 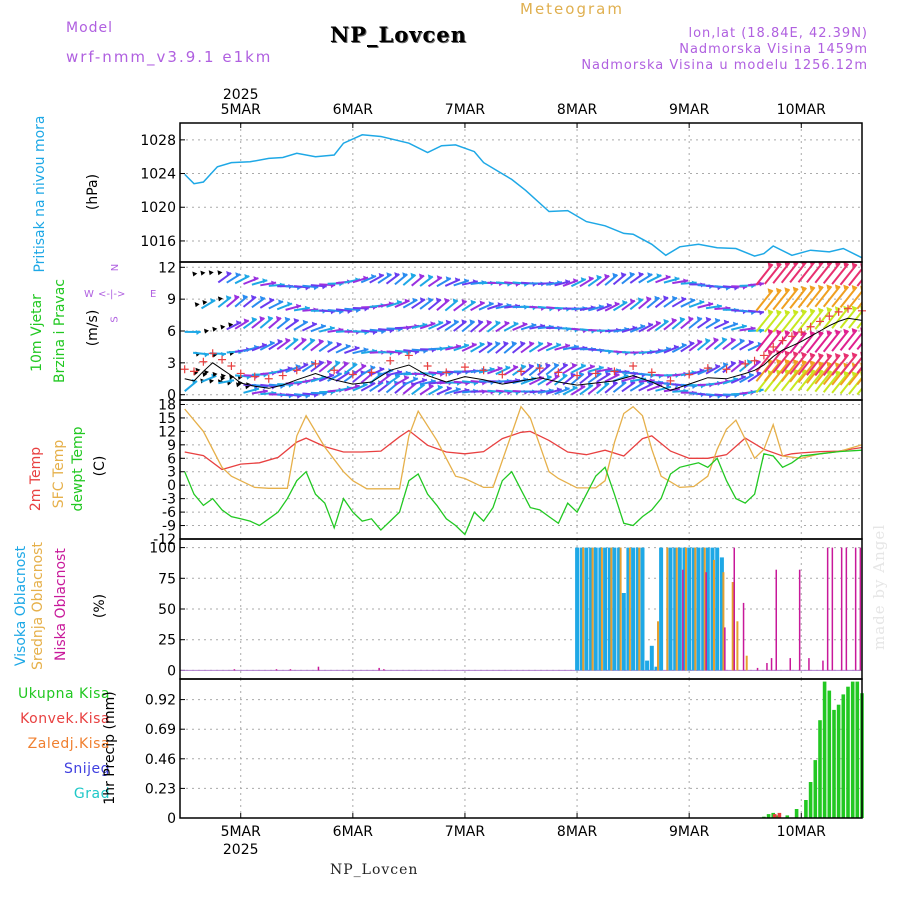 What do you see at coordinates (577, 832) in the screenshot?
I see `bottom-day-label-3: 8MAR` at bounding box center [577, 832].